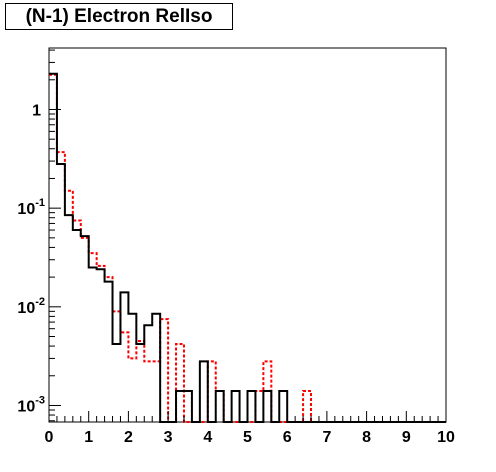 The image size is (496, 472). Describe the element at coordinates (88, 437) in the screenshot. I see `x-tick-label: 1` at that location.